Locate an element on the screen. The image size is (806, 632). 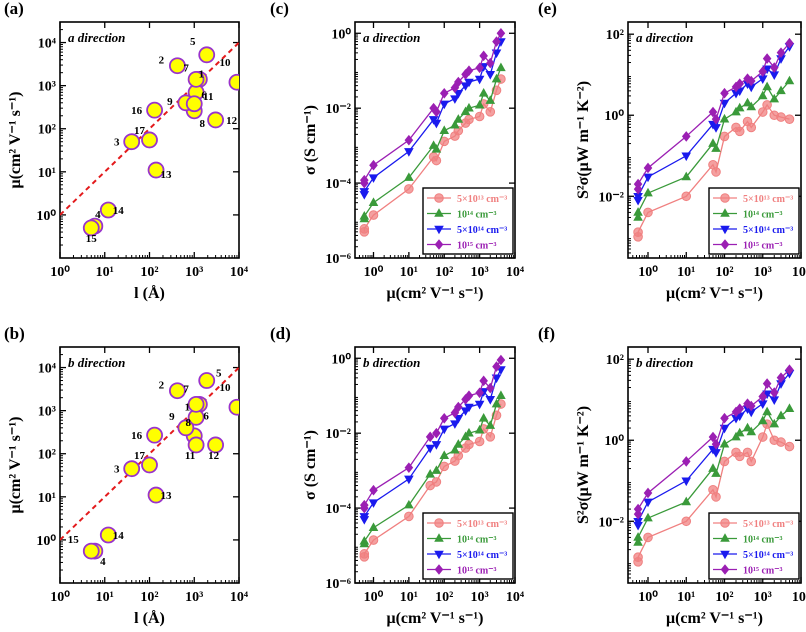
legend: 5×10¹³ cm⁻³ 10¹⁴ cm⁻³ 5×10¹⁴ cm⁻³ 10¹⁵ cm⁻³ is located at coordinates (468, 546).